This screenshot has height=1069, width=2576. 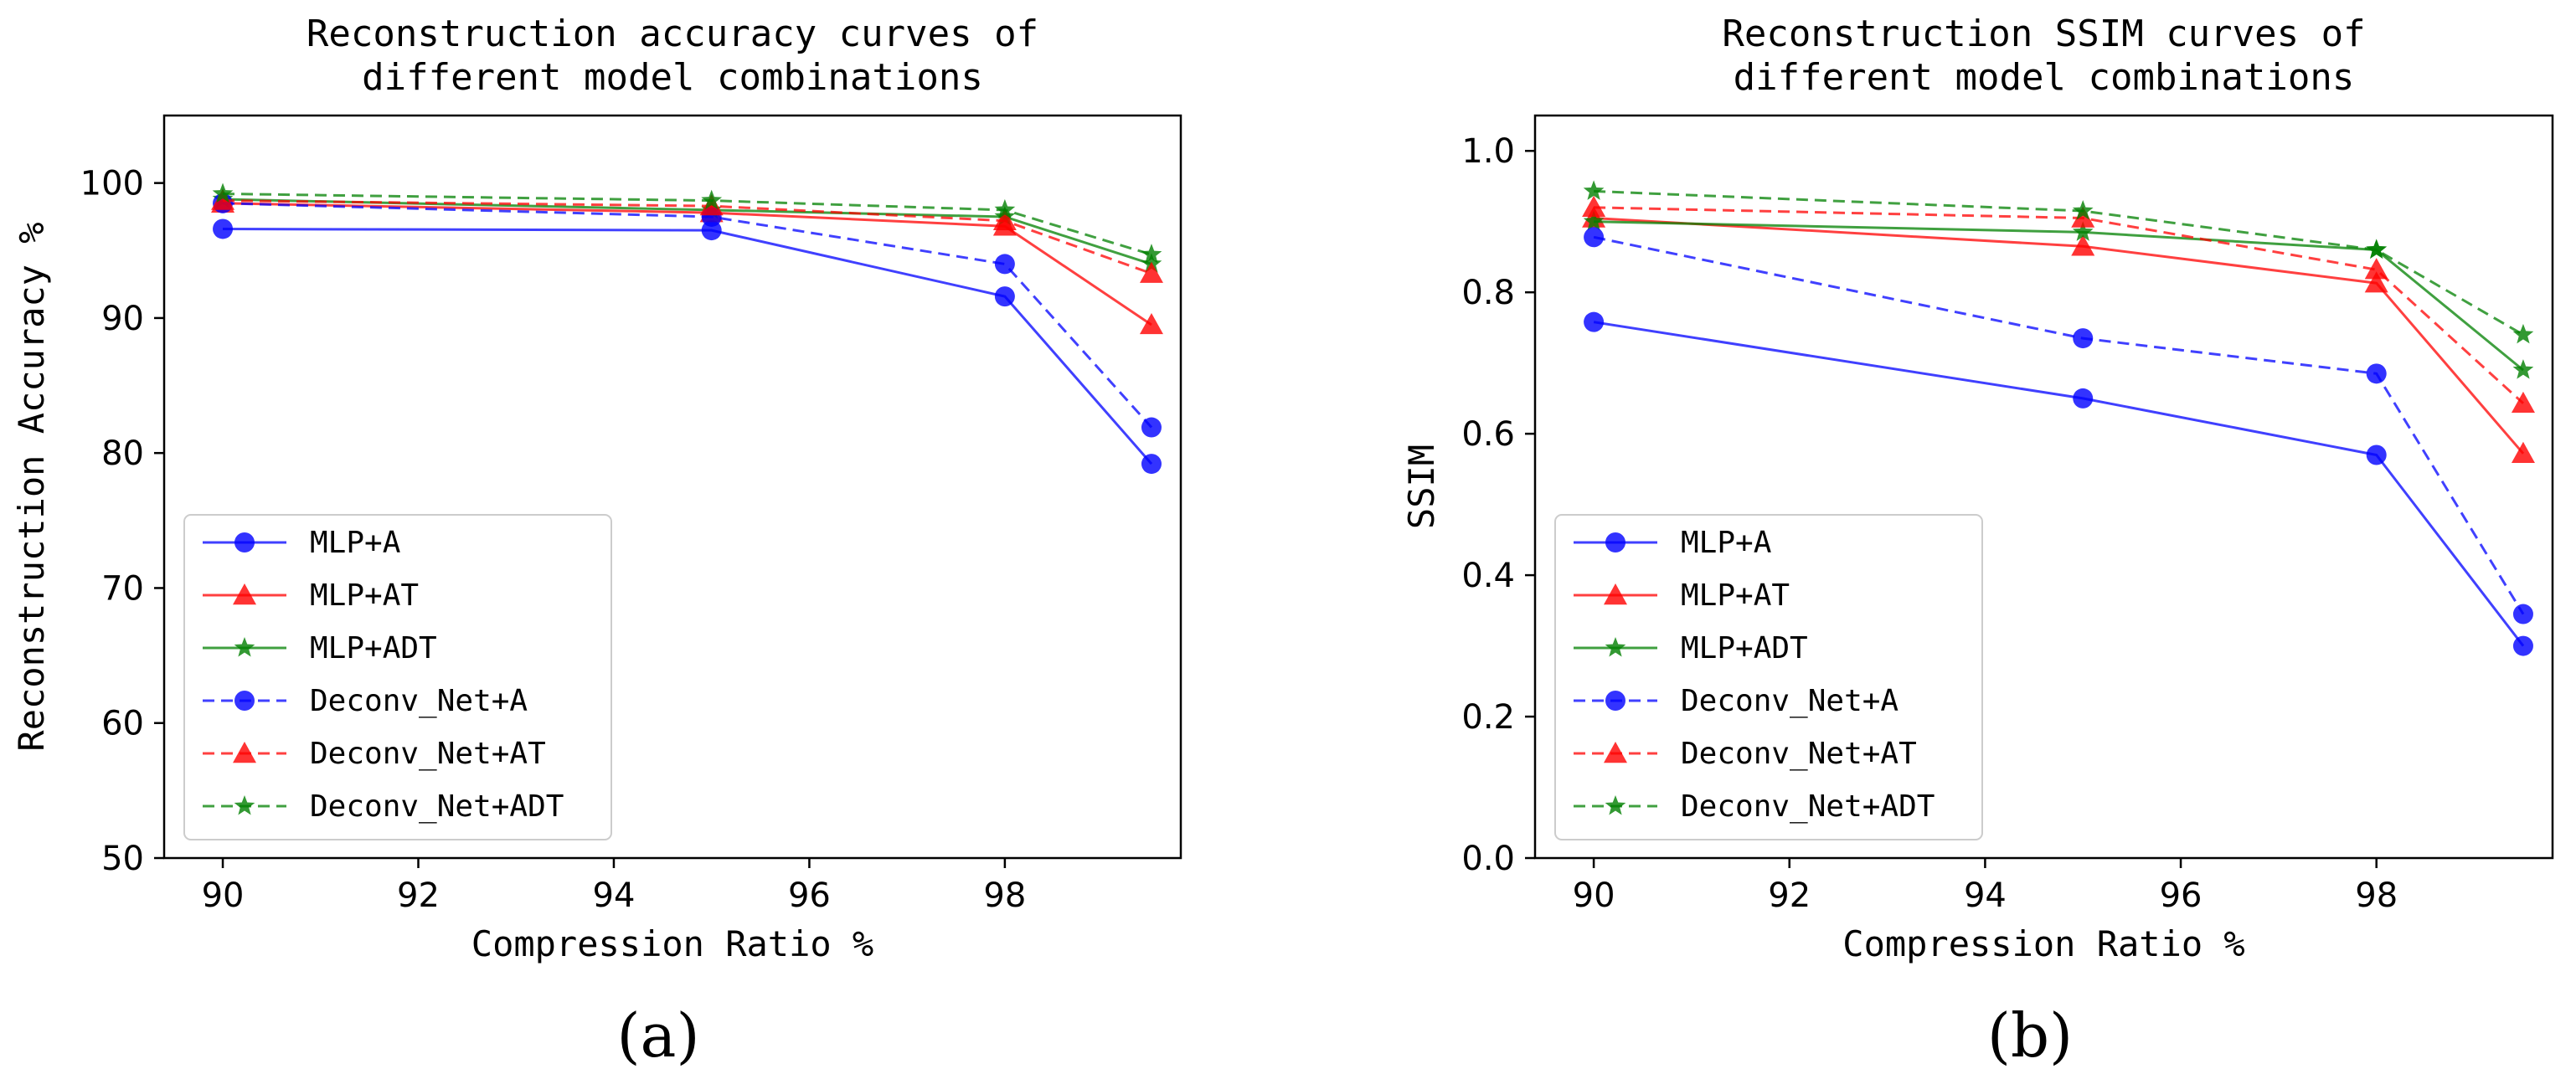 I want to click on chart-title: Reconstruction SSIM curves of, so click(x=2043, y=34).